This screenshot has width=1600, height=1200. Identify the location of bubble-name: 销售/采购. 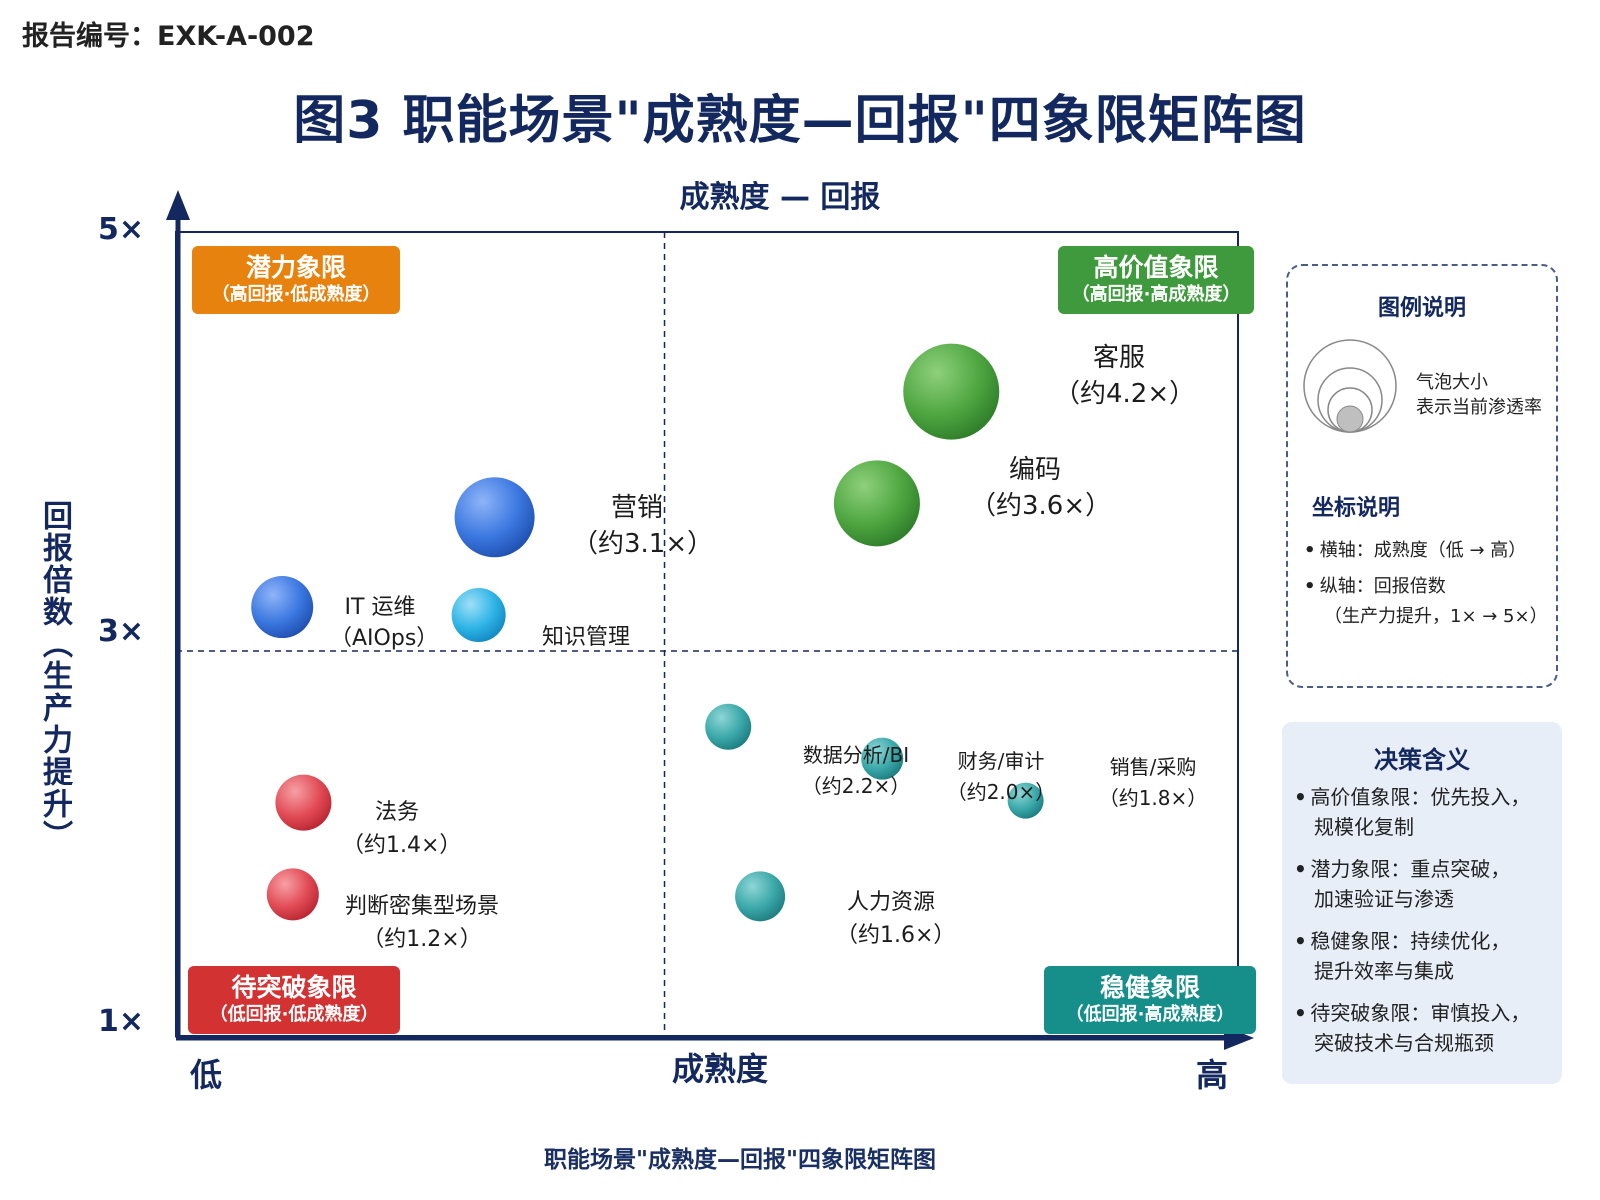
(1153, 767).